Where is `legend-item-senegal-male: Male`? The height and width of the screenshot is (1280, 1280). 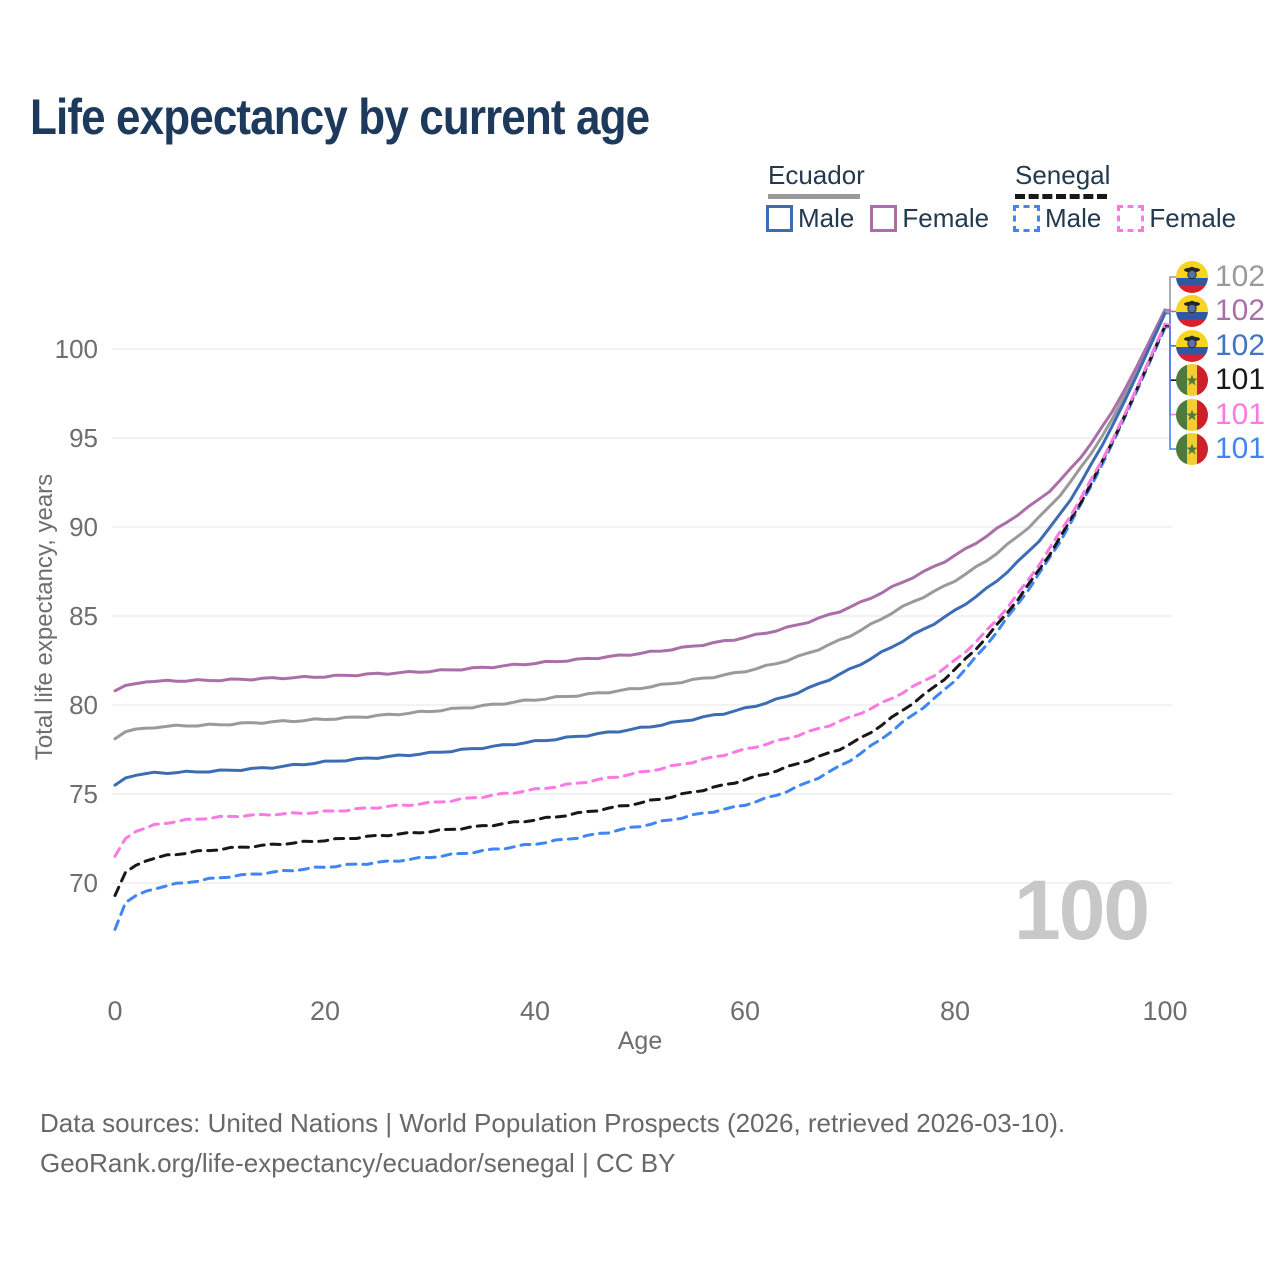
legend-item-senegal-male: Male is located at coordinates (1057, 218).